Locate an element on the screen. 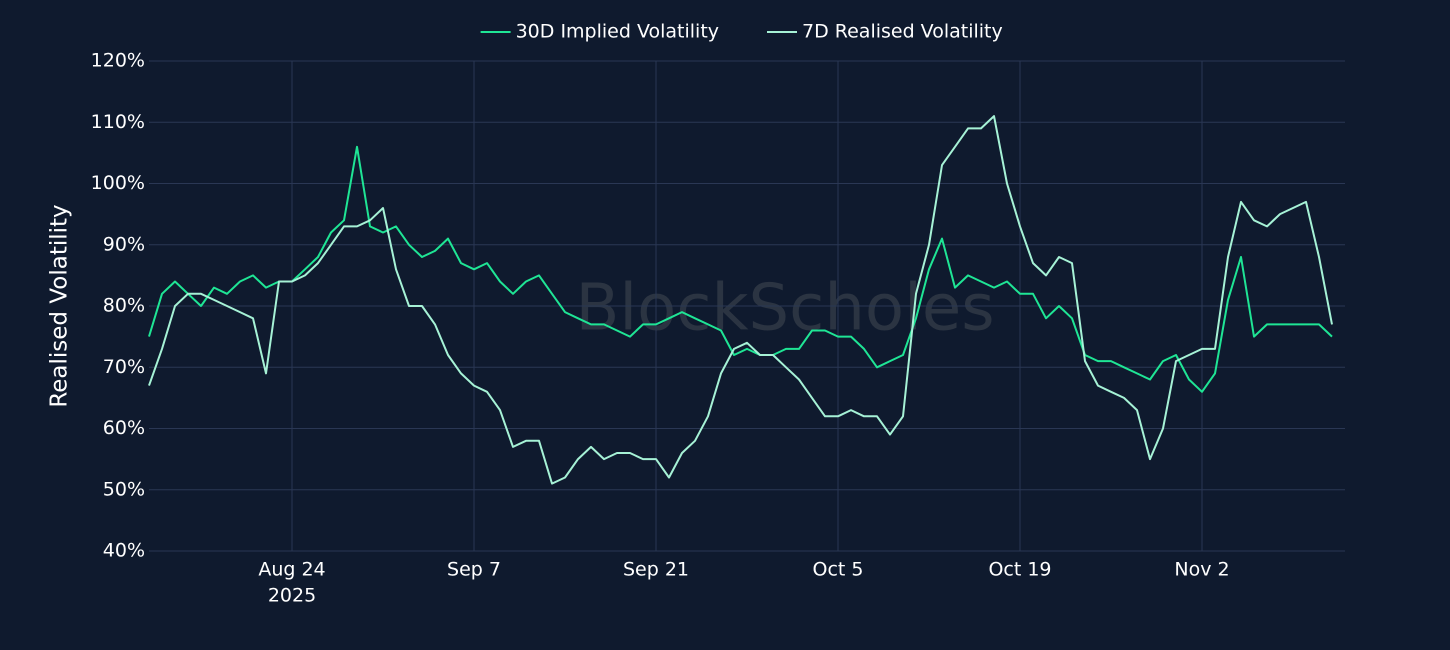  y-tick-label: 60% is located at coordinates (124, 428).